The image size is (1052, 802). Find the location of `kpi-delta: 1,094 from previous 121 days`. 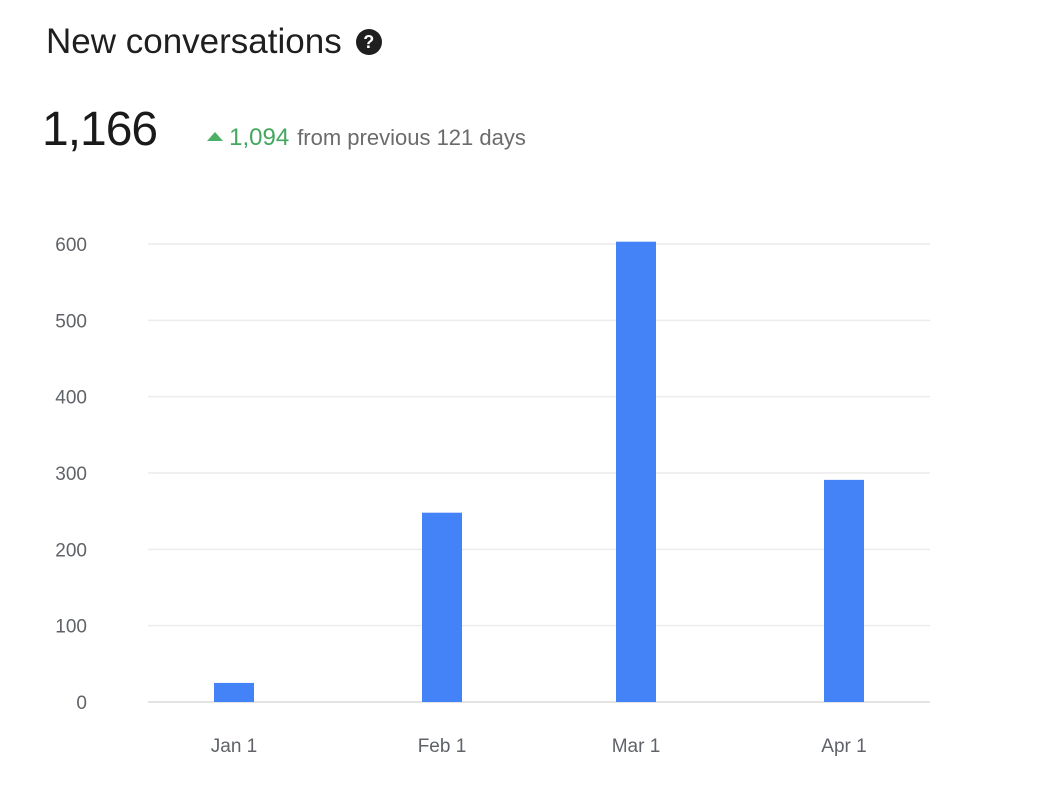

kpi-delta: 1,094 from previous 121 days is located at coordinates (366, 138).